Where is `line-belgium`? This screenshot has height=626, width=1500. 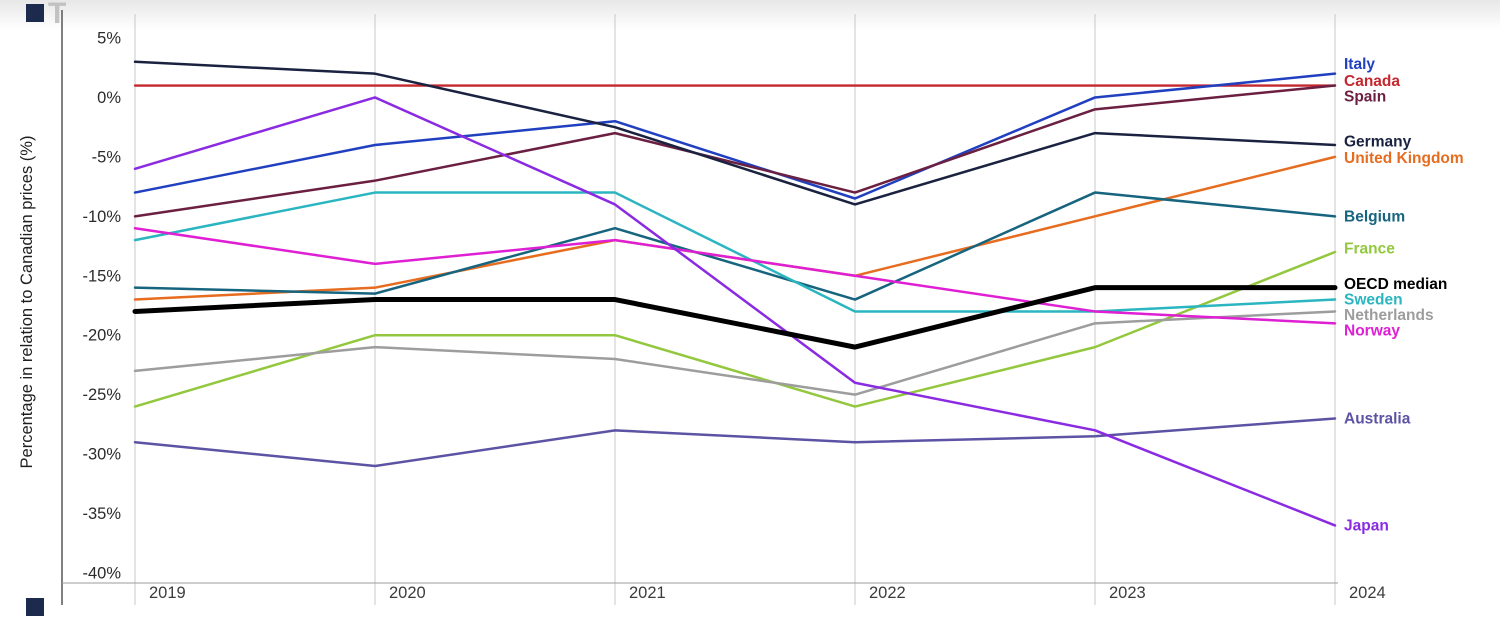 line-belgium is located at coordinates (735, 246).